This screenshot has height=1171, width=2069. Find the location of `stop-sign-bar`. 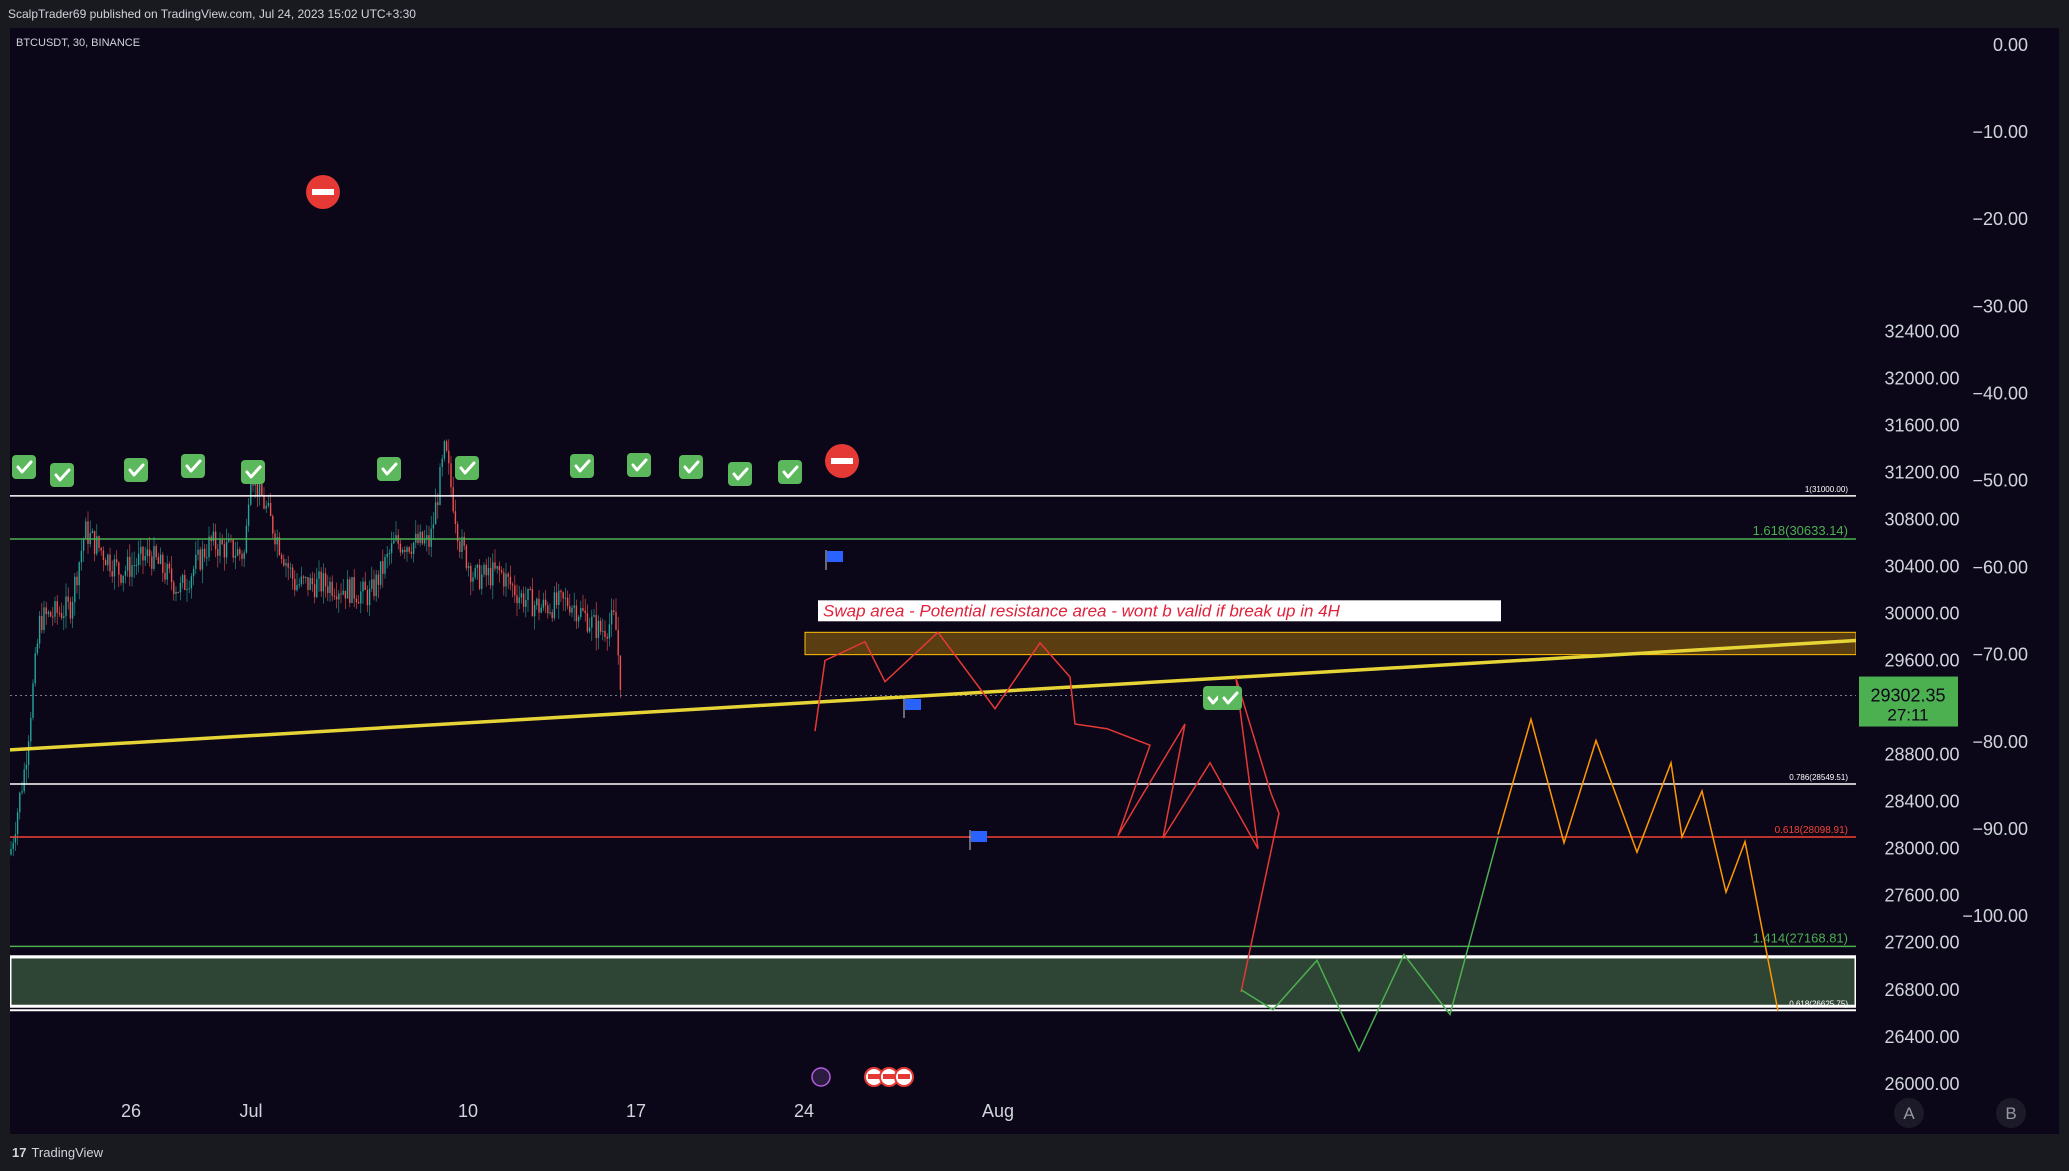

stop-sign-bar is located at coordinates (842, 461).